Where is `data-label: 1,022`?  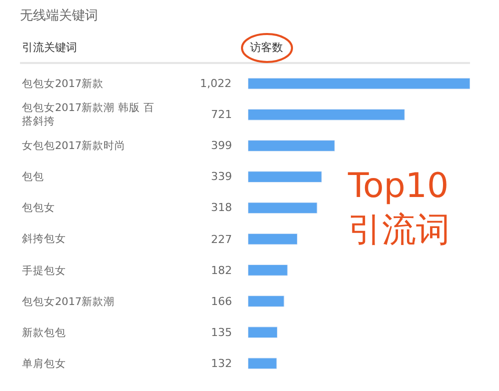 data-label: 1,022 is located at coordinates (216, 83).